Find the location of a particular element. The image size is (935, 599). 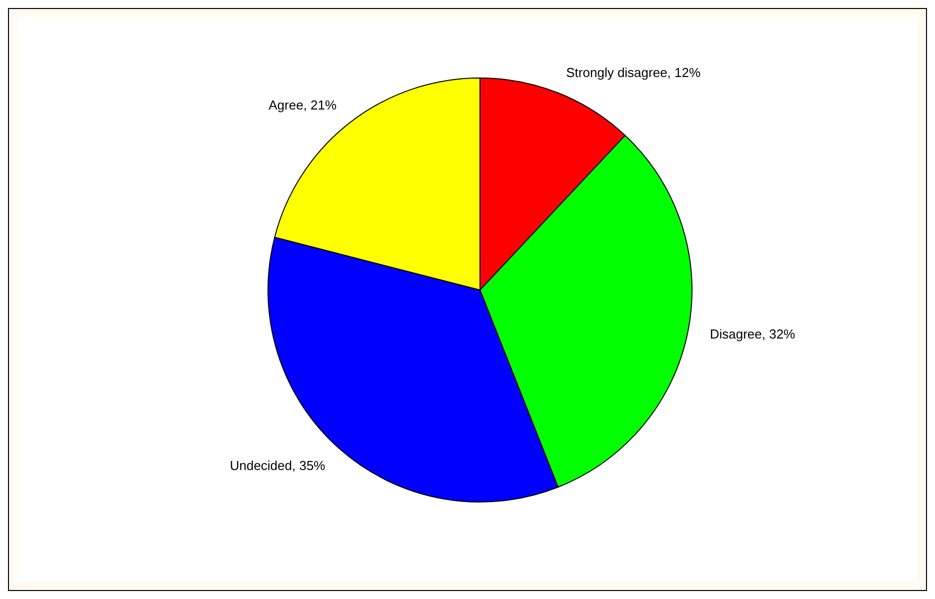

slice-label: Undecided, 35% is located at coordinates (278, 466).